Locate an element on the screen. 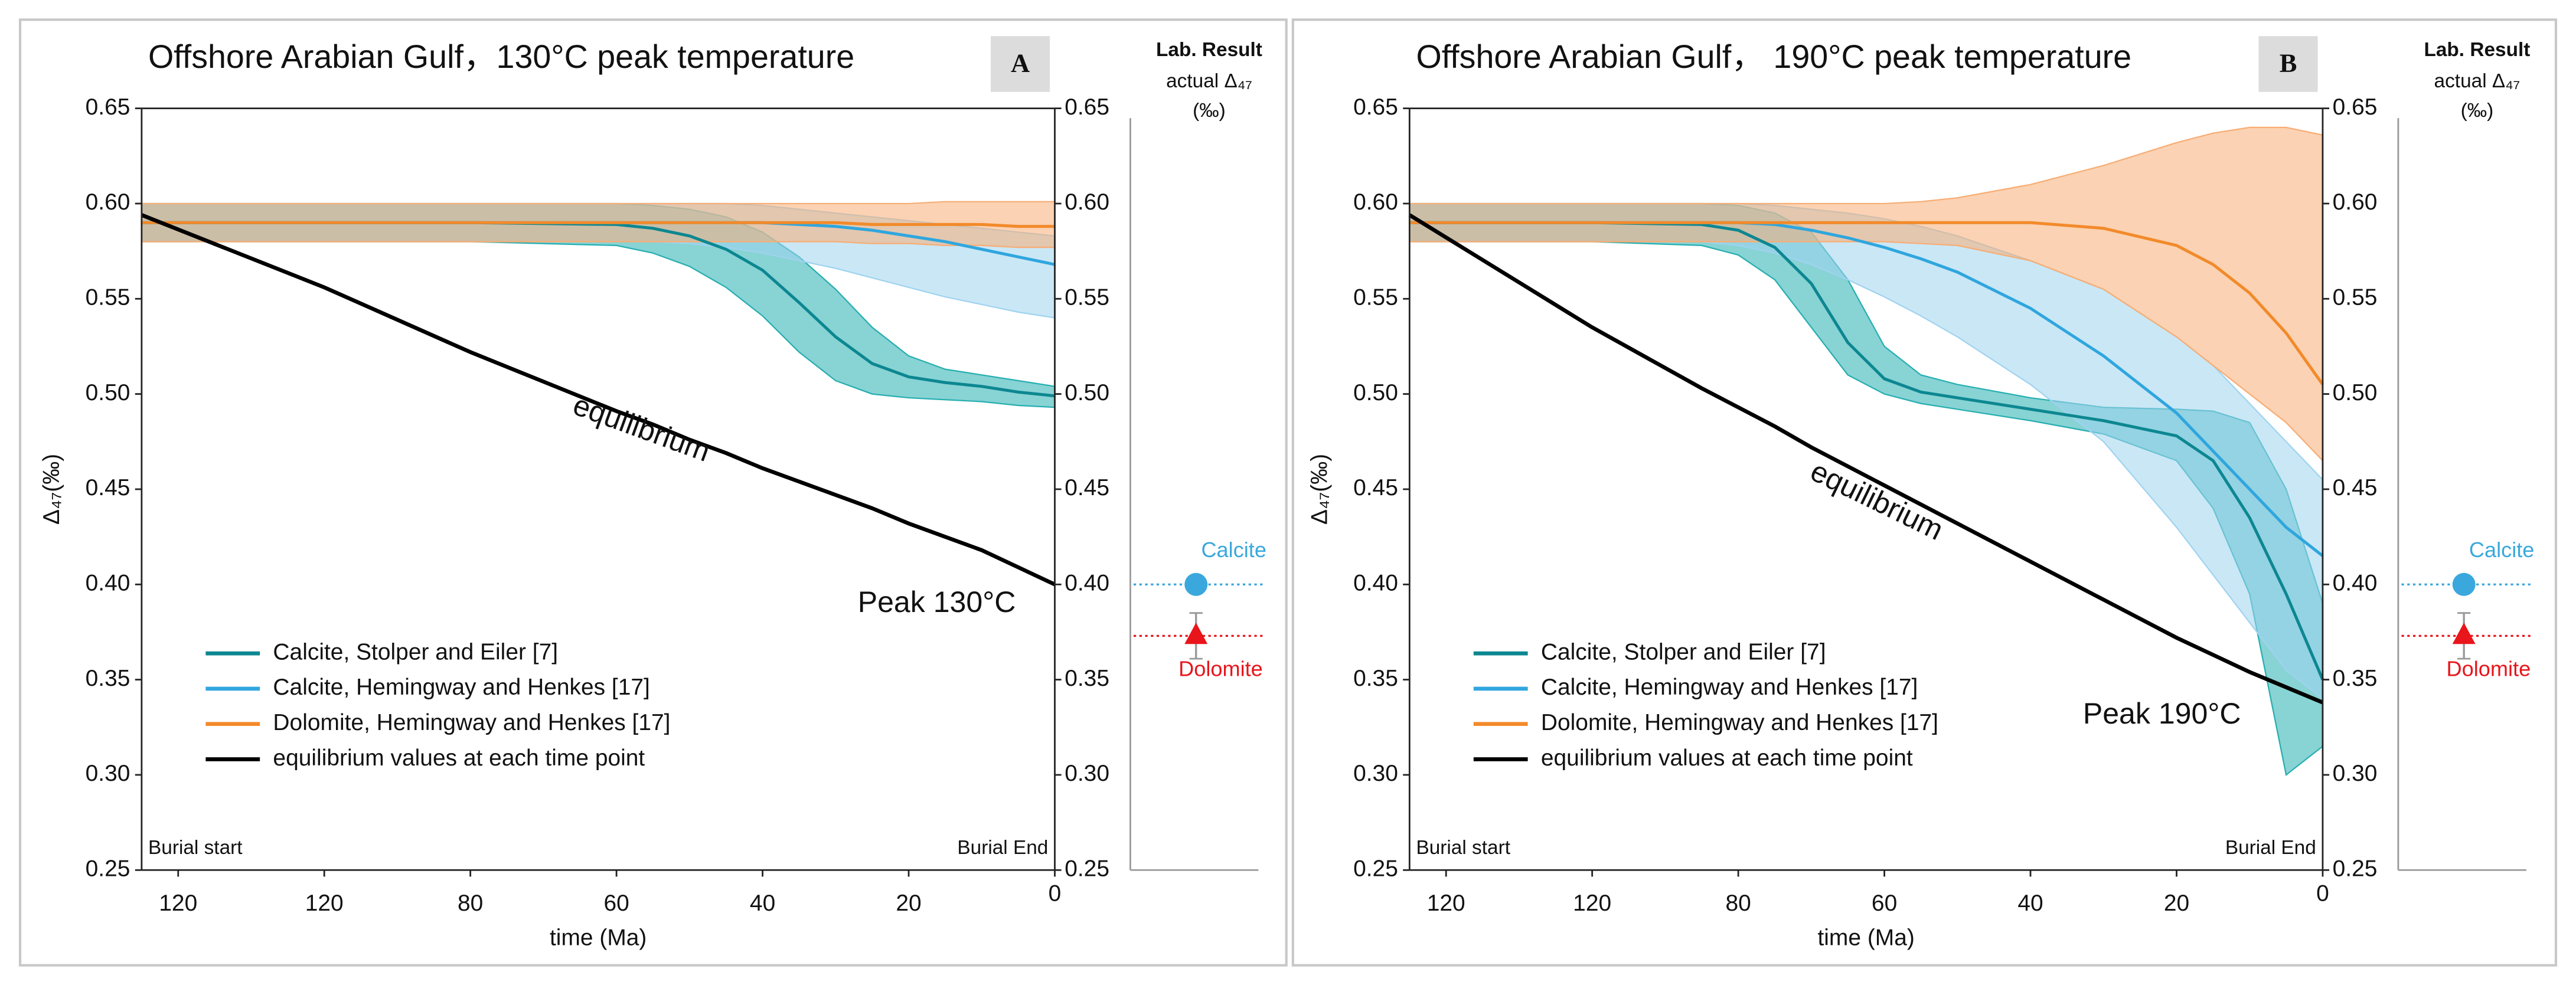  annotation: Peak 190°C is located at coordinates (2162, 713).